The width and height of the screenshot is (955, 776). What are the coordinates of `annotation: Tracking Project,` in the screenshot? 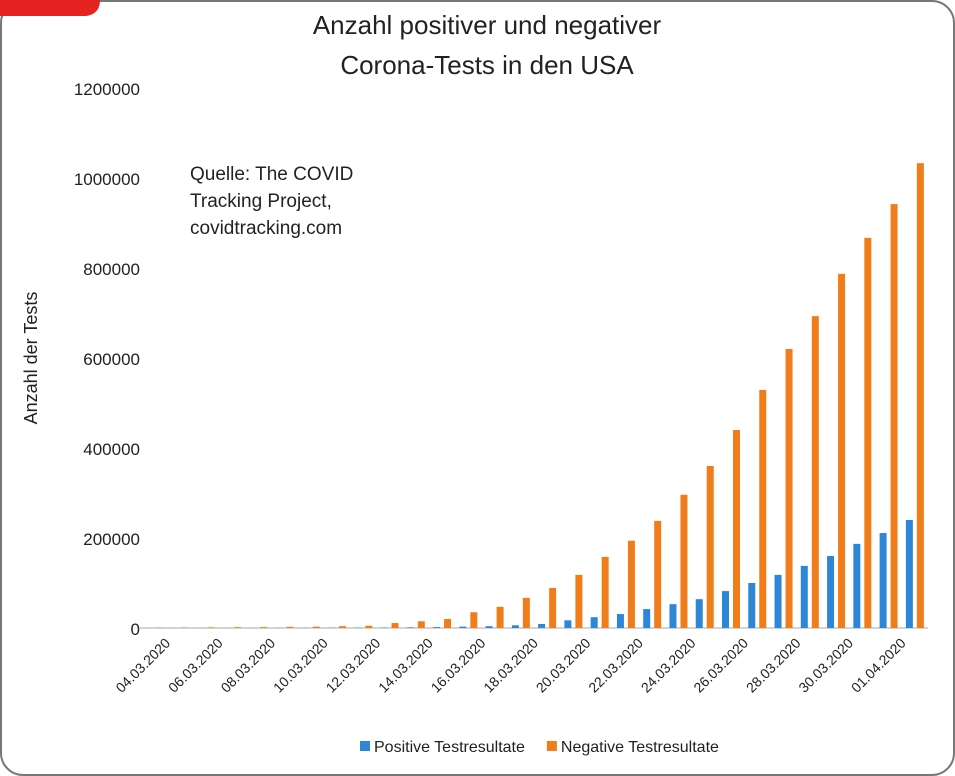 It's located at (261, 201).